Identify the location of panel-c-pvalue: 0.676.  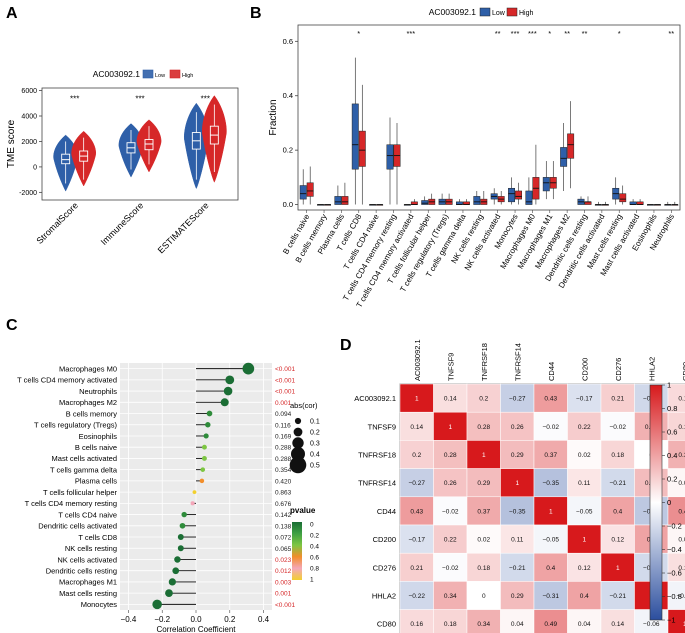
(283, 504).